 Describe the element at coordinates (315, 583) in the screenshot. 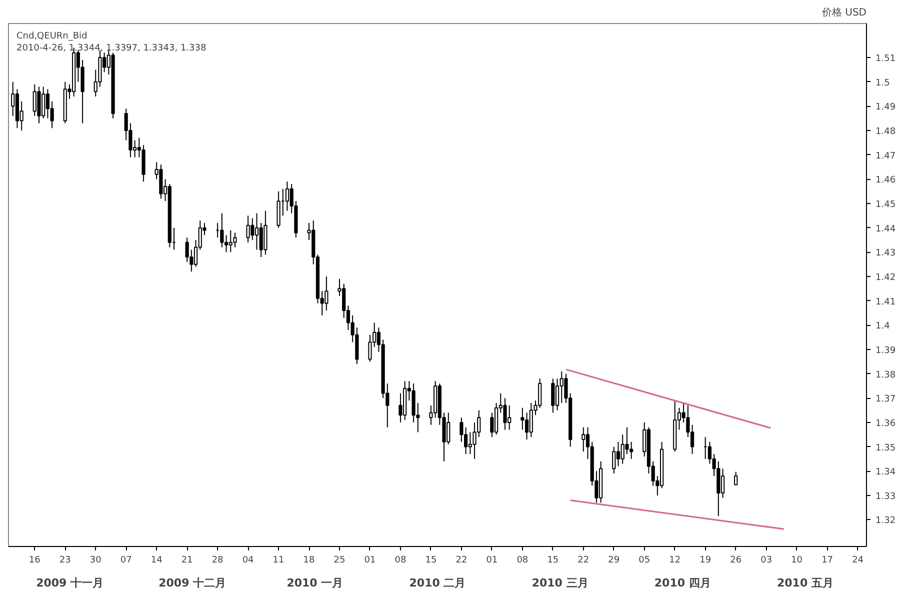

I see `text: 2010 一月` at that location.